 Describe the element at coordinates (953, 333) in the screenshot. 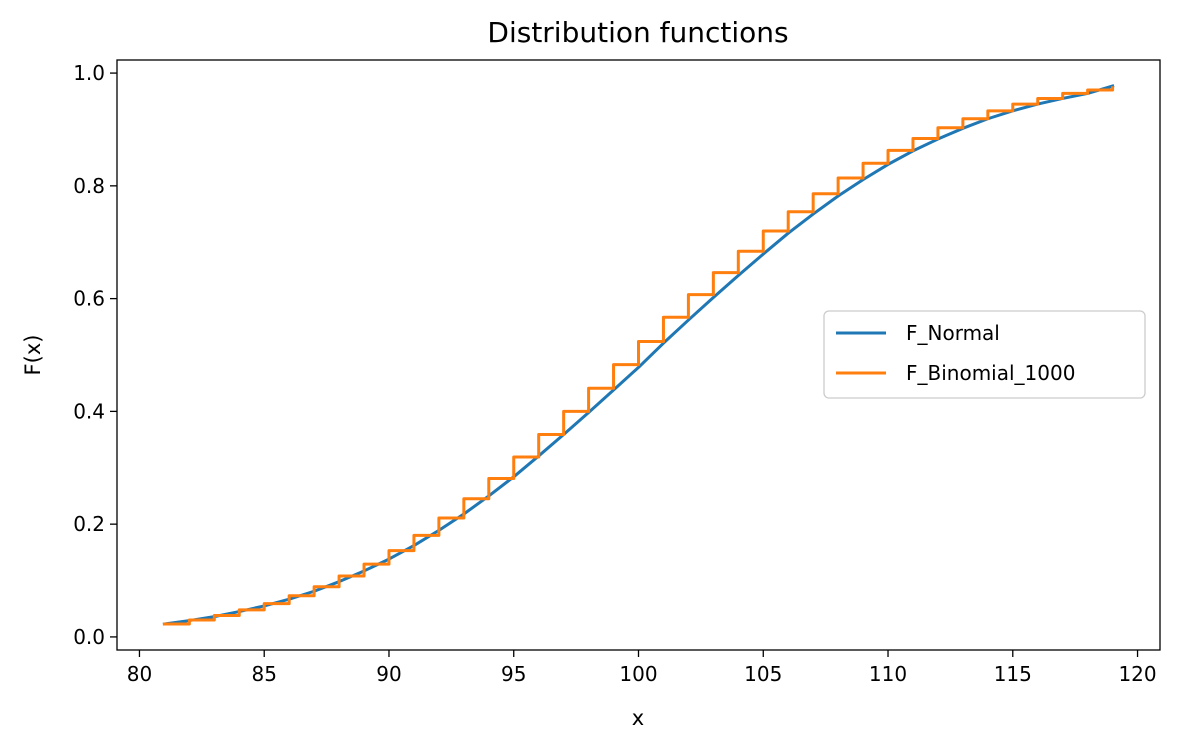

I see `legend-label-normal: F_Normal` at that location.